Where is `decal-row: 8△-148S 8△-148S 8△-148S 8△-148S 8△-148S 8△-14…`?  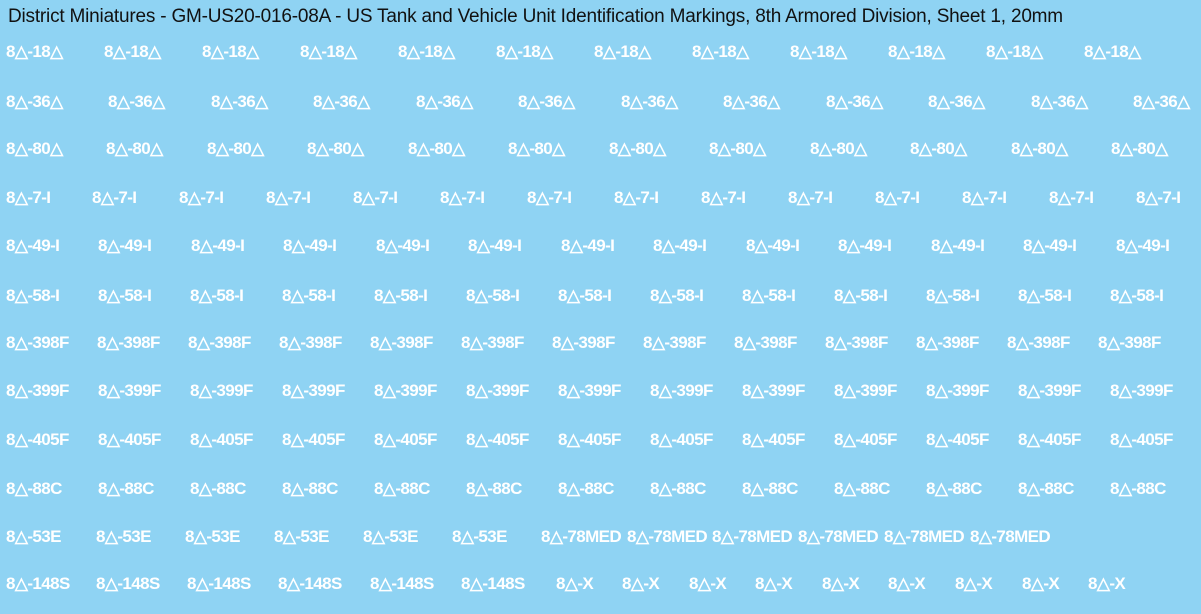 decal-row: 8△-148S 8△-148S 8△-148S 8△-148S 8△-148S 8△-14… is located at coordinates (600, 594).